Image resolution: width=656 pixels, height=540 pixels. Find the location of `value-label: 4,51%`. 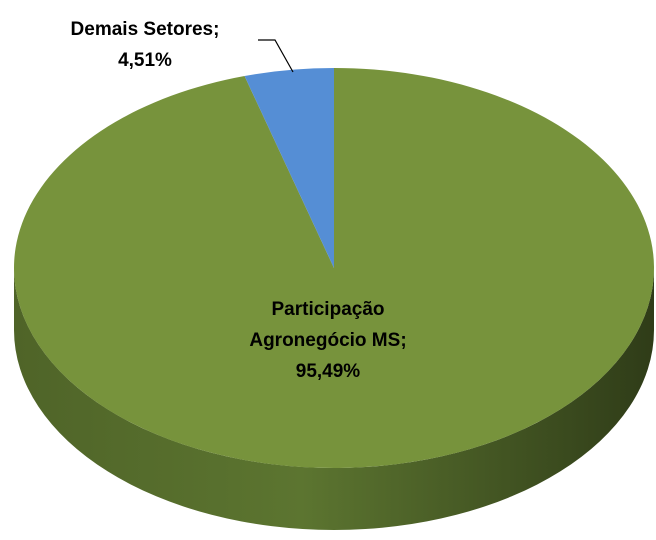

value-label: 4,51% is located at coordinates (145, 60).